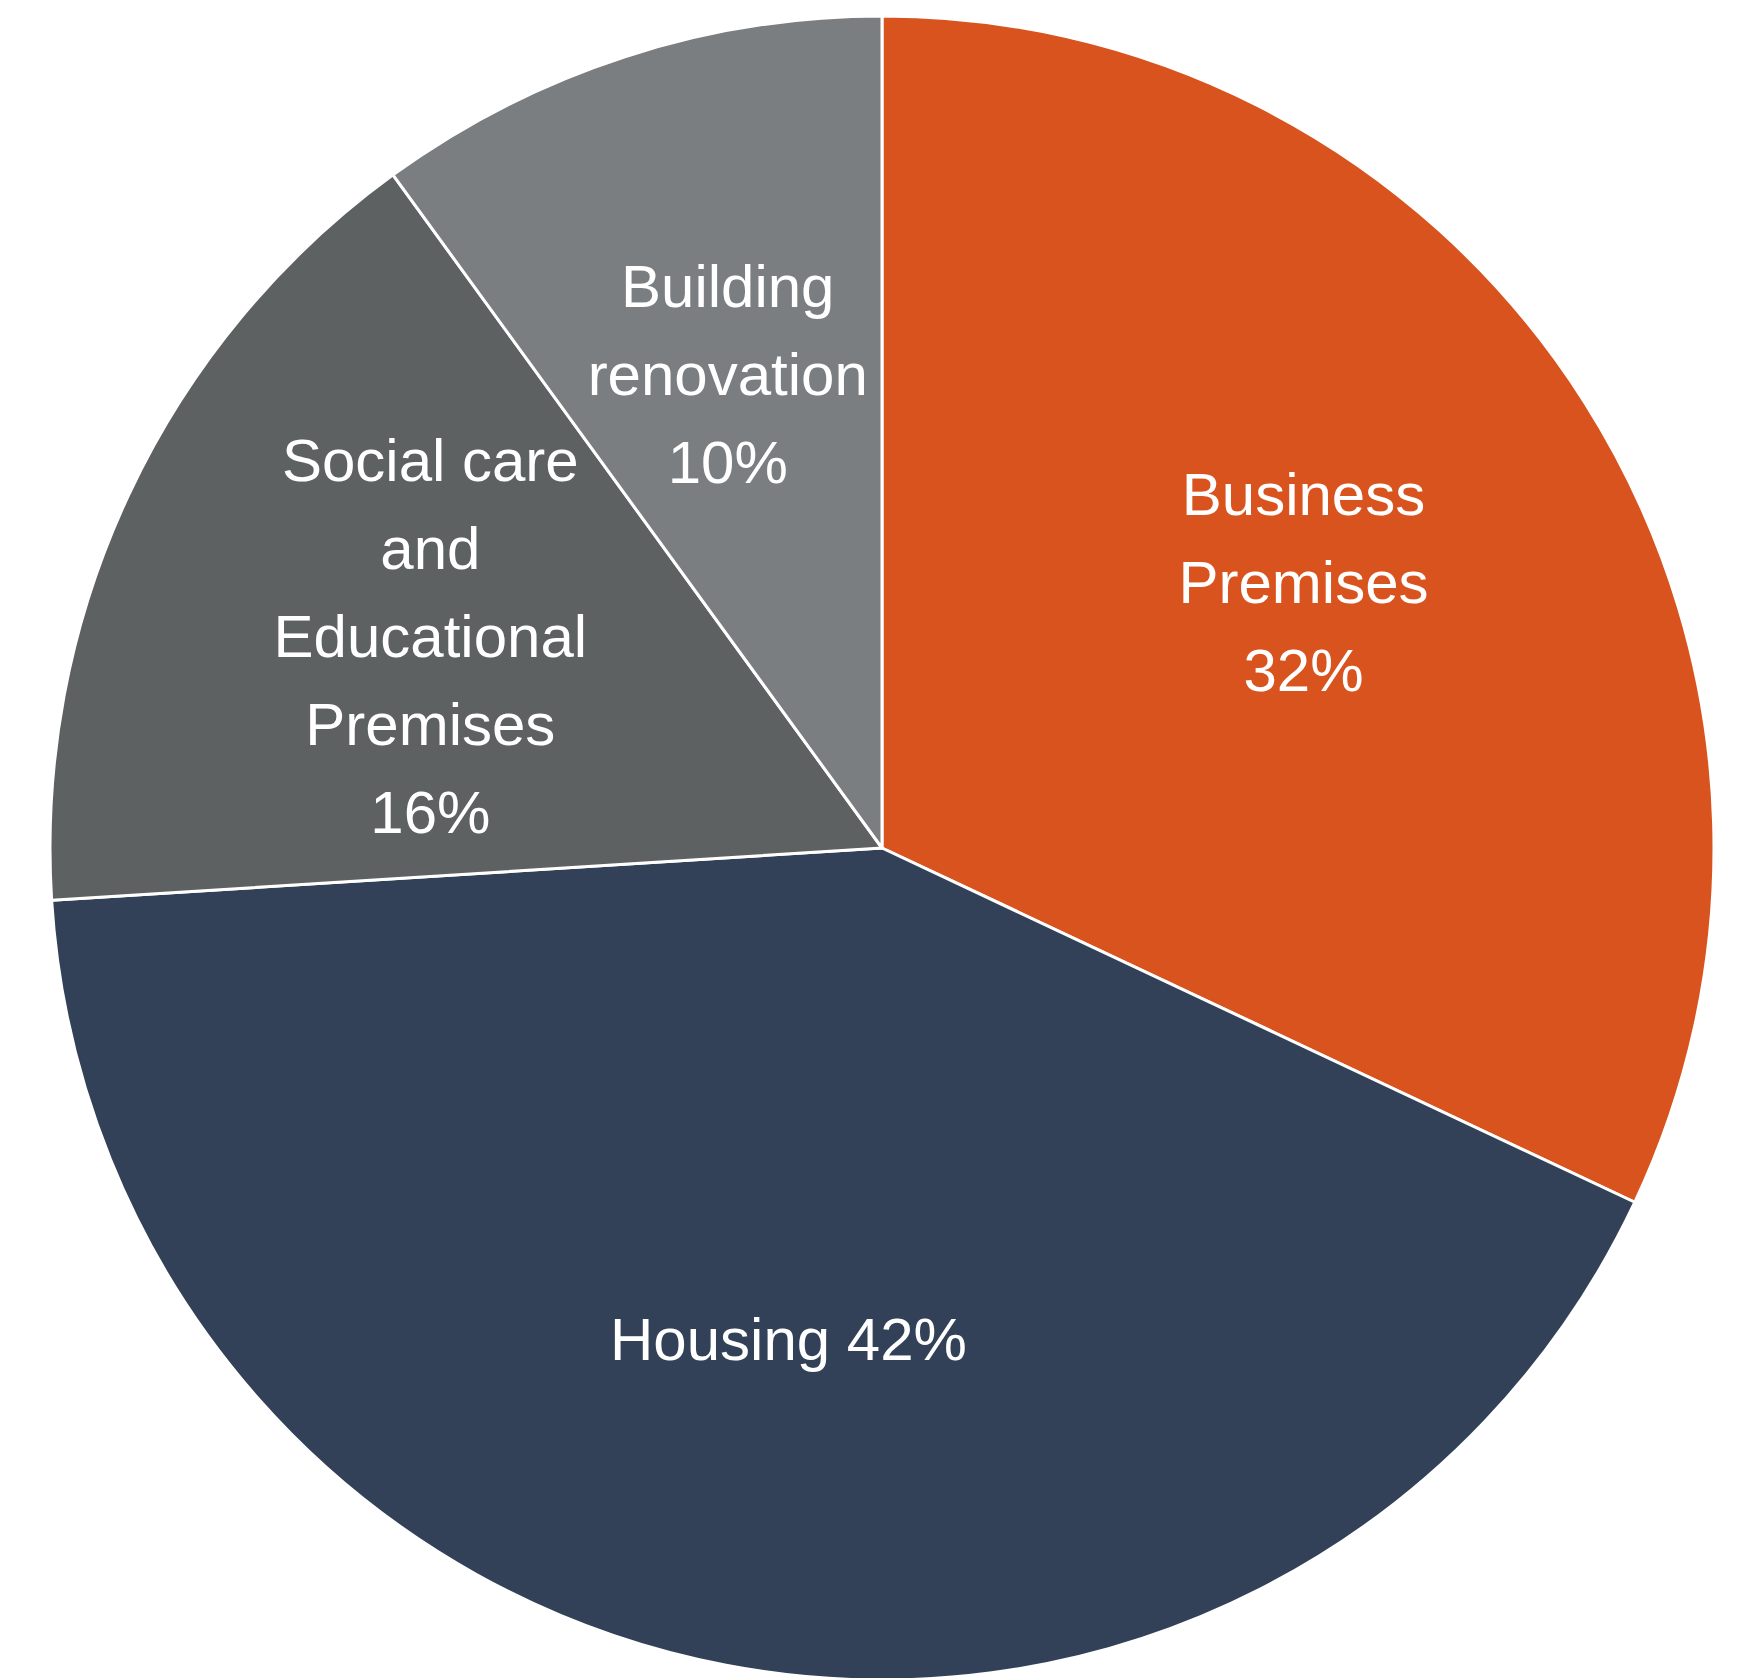  What do you see at coordinates (430, 593) in the screenshot?
I see `slice-label: Social care and Educational Premises` at bounding box center [430, 593].